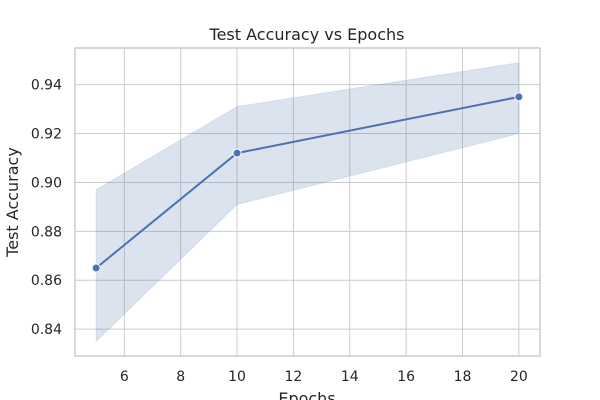  Describe the element at coordinates (46, 135) in the screenshot. I see `y-tick-label: 0.92` at that location.